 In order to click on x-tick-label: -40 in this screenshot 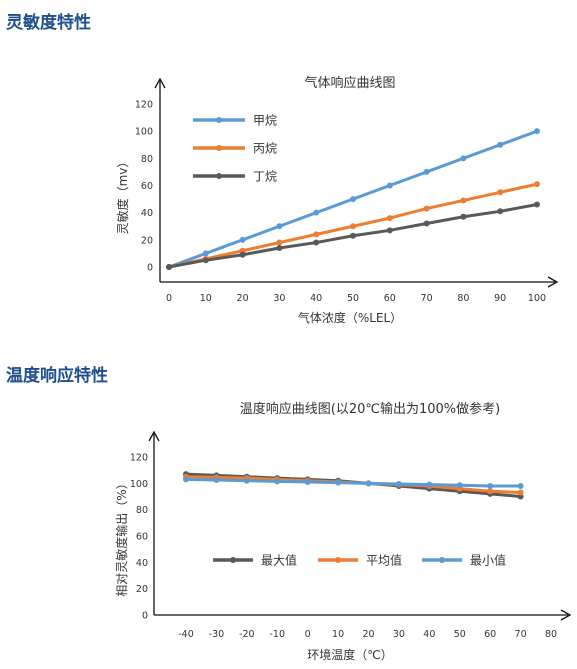, I will do `click(186, 634)`.